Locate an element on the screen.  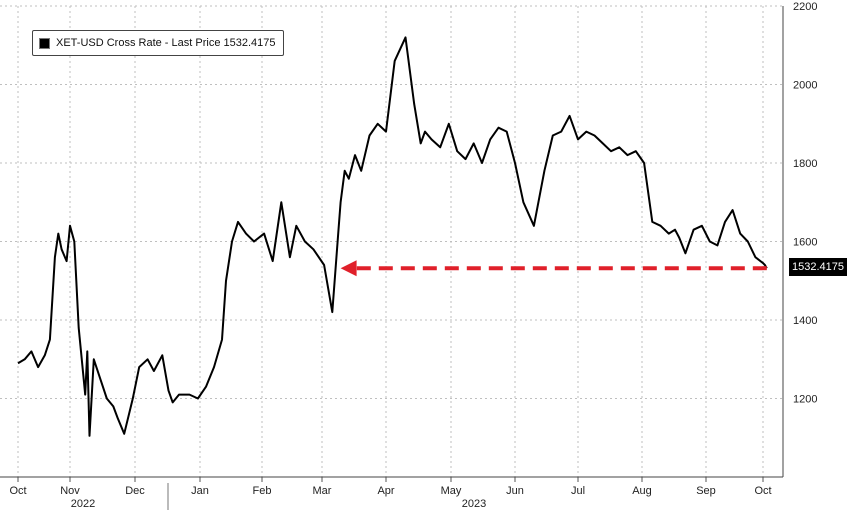
y-tick-label: 1600 is located at coordinates (805, 243).